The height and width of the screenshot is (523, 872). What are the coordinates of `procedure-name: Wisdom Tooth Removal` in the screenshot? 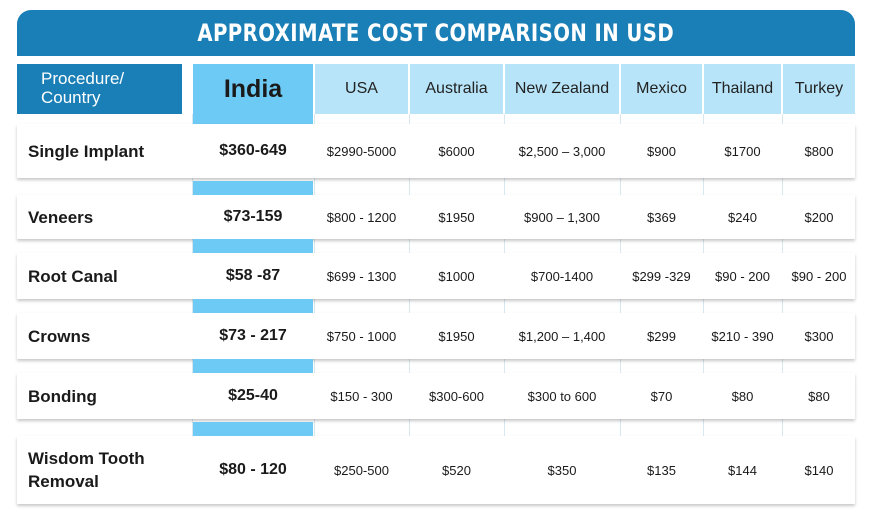 It's located at (86, 470).